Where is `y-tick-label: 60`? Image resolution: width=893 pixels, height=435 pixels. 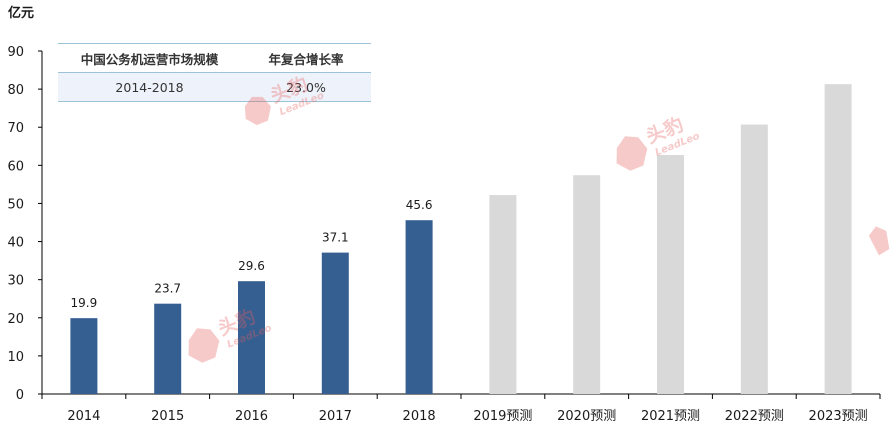
y-tick-label: 60 is located at coordinates (15, 166).